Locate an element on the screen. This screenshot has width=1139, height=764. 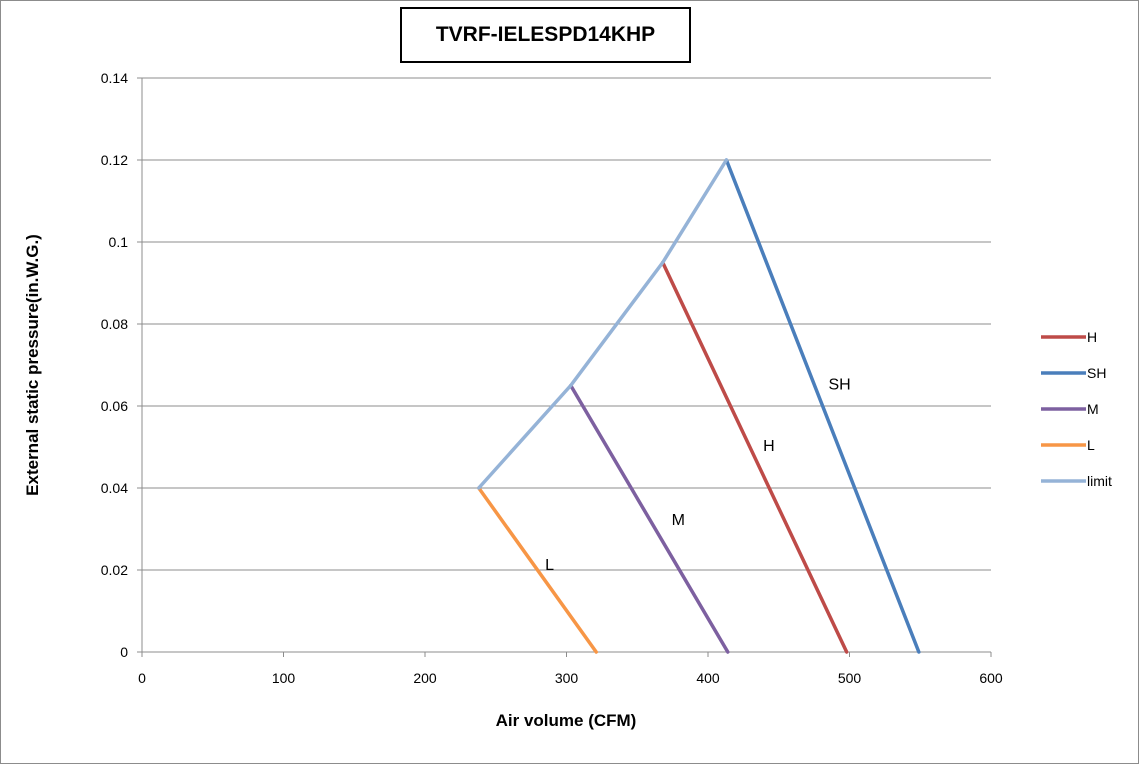
x-tick-label-3: 300 is located at coordinates (567, 678).